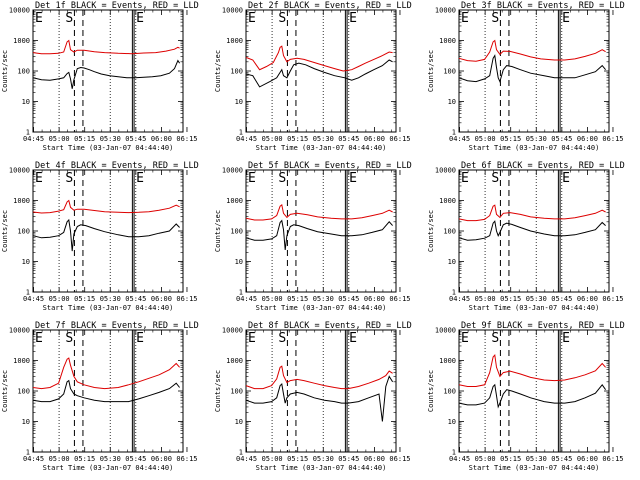 Image resolution: width=640 pixels, height=480 pixels. What do you see at coordinates (543, 166) in the screenshot?
I see `panel-title: Det 6f BLACK = Events, RED = LLD` at bounding box center [543, 166].